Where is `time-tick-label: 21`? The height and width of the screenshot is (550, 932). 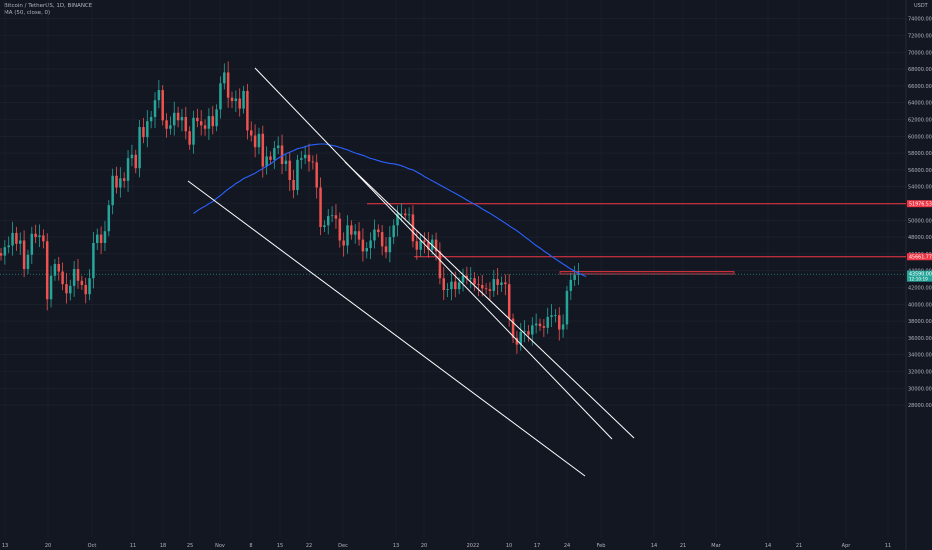 time-tick-label: 21 is located at coordinates (683, 546).